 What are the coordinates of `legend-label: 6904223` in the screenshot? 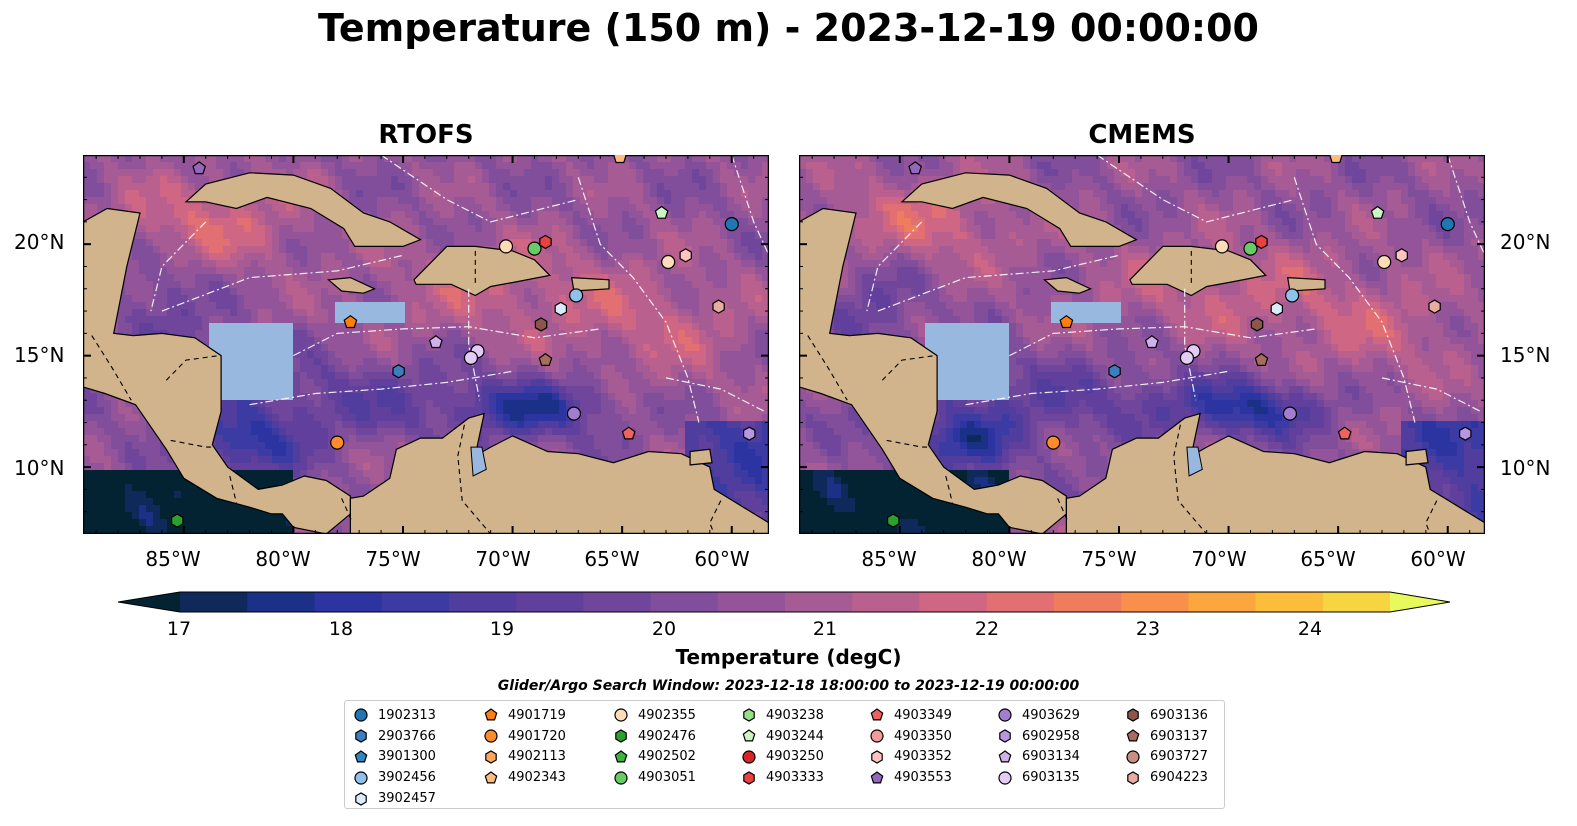 It's located at (1179, 778).